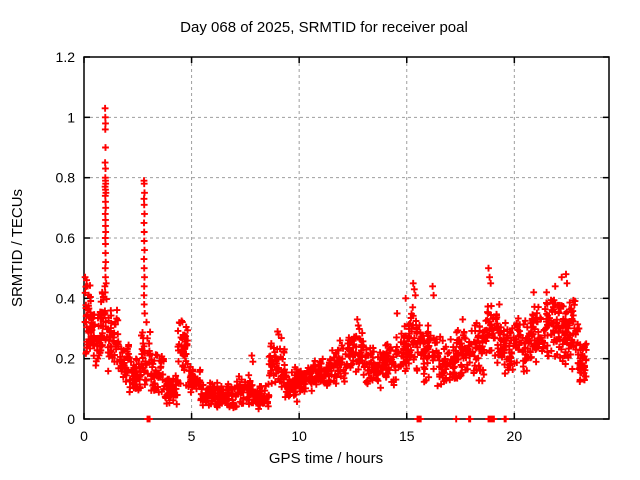 The width and height of the screenshot is (640, 480). Describe the element at coordinates (66, 359) in the screenshot. I see `y-tick-label: 0.2` at that location.